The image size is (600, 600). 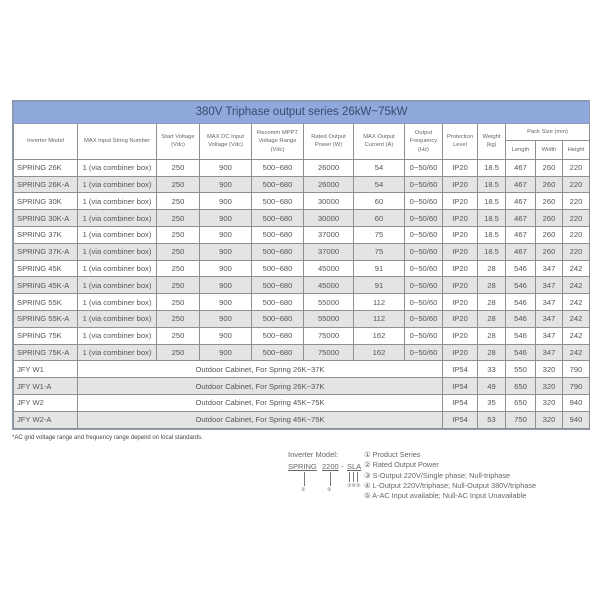 What do you see at coordinates (45, 251) in the screenshot?
I see `model-cell: SPRING 37K-A` at bounding box center [45, 251].